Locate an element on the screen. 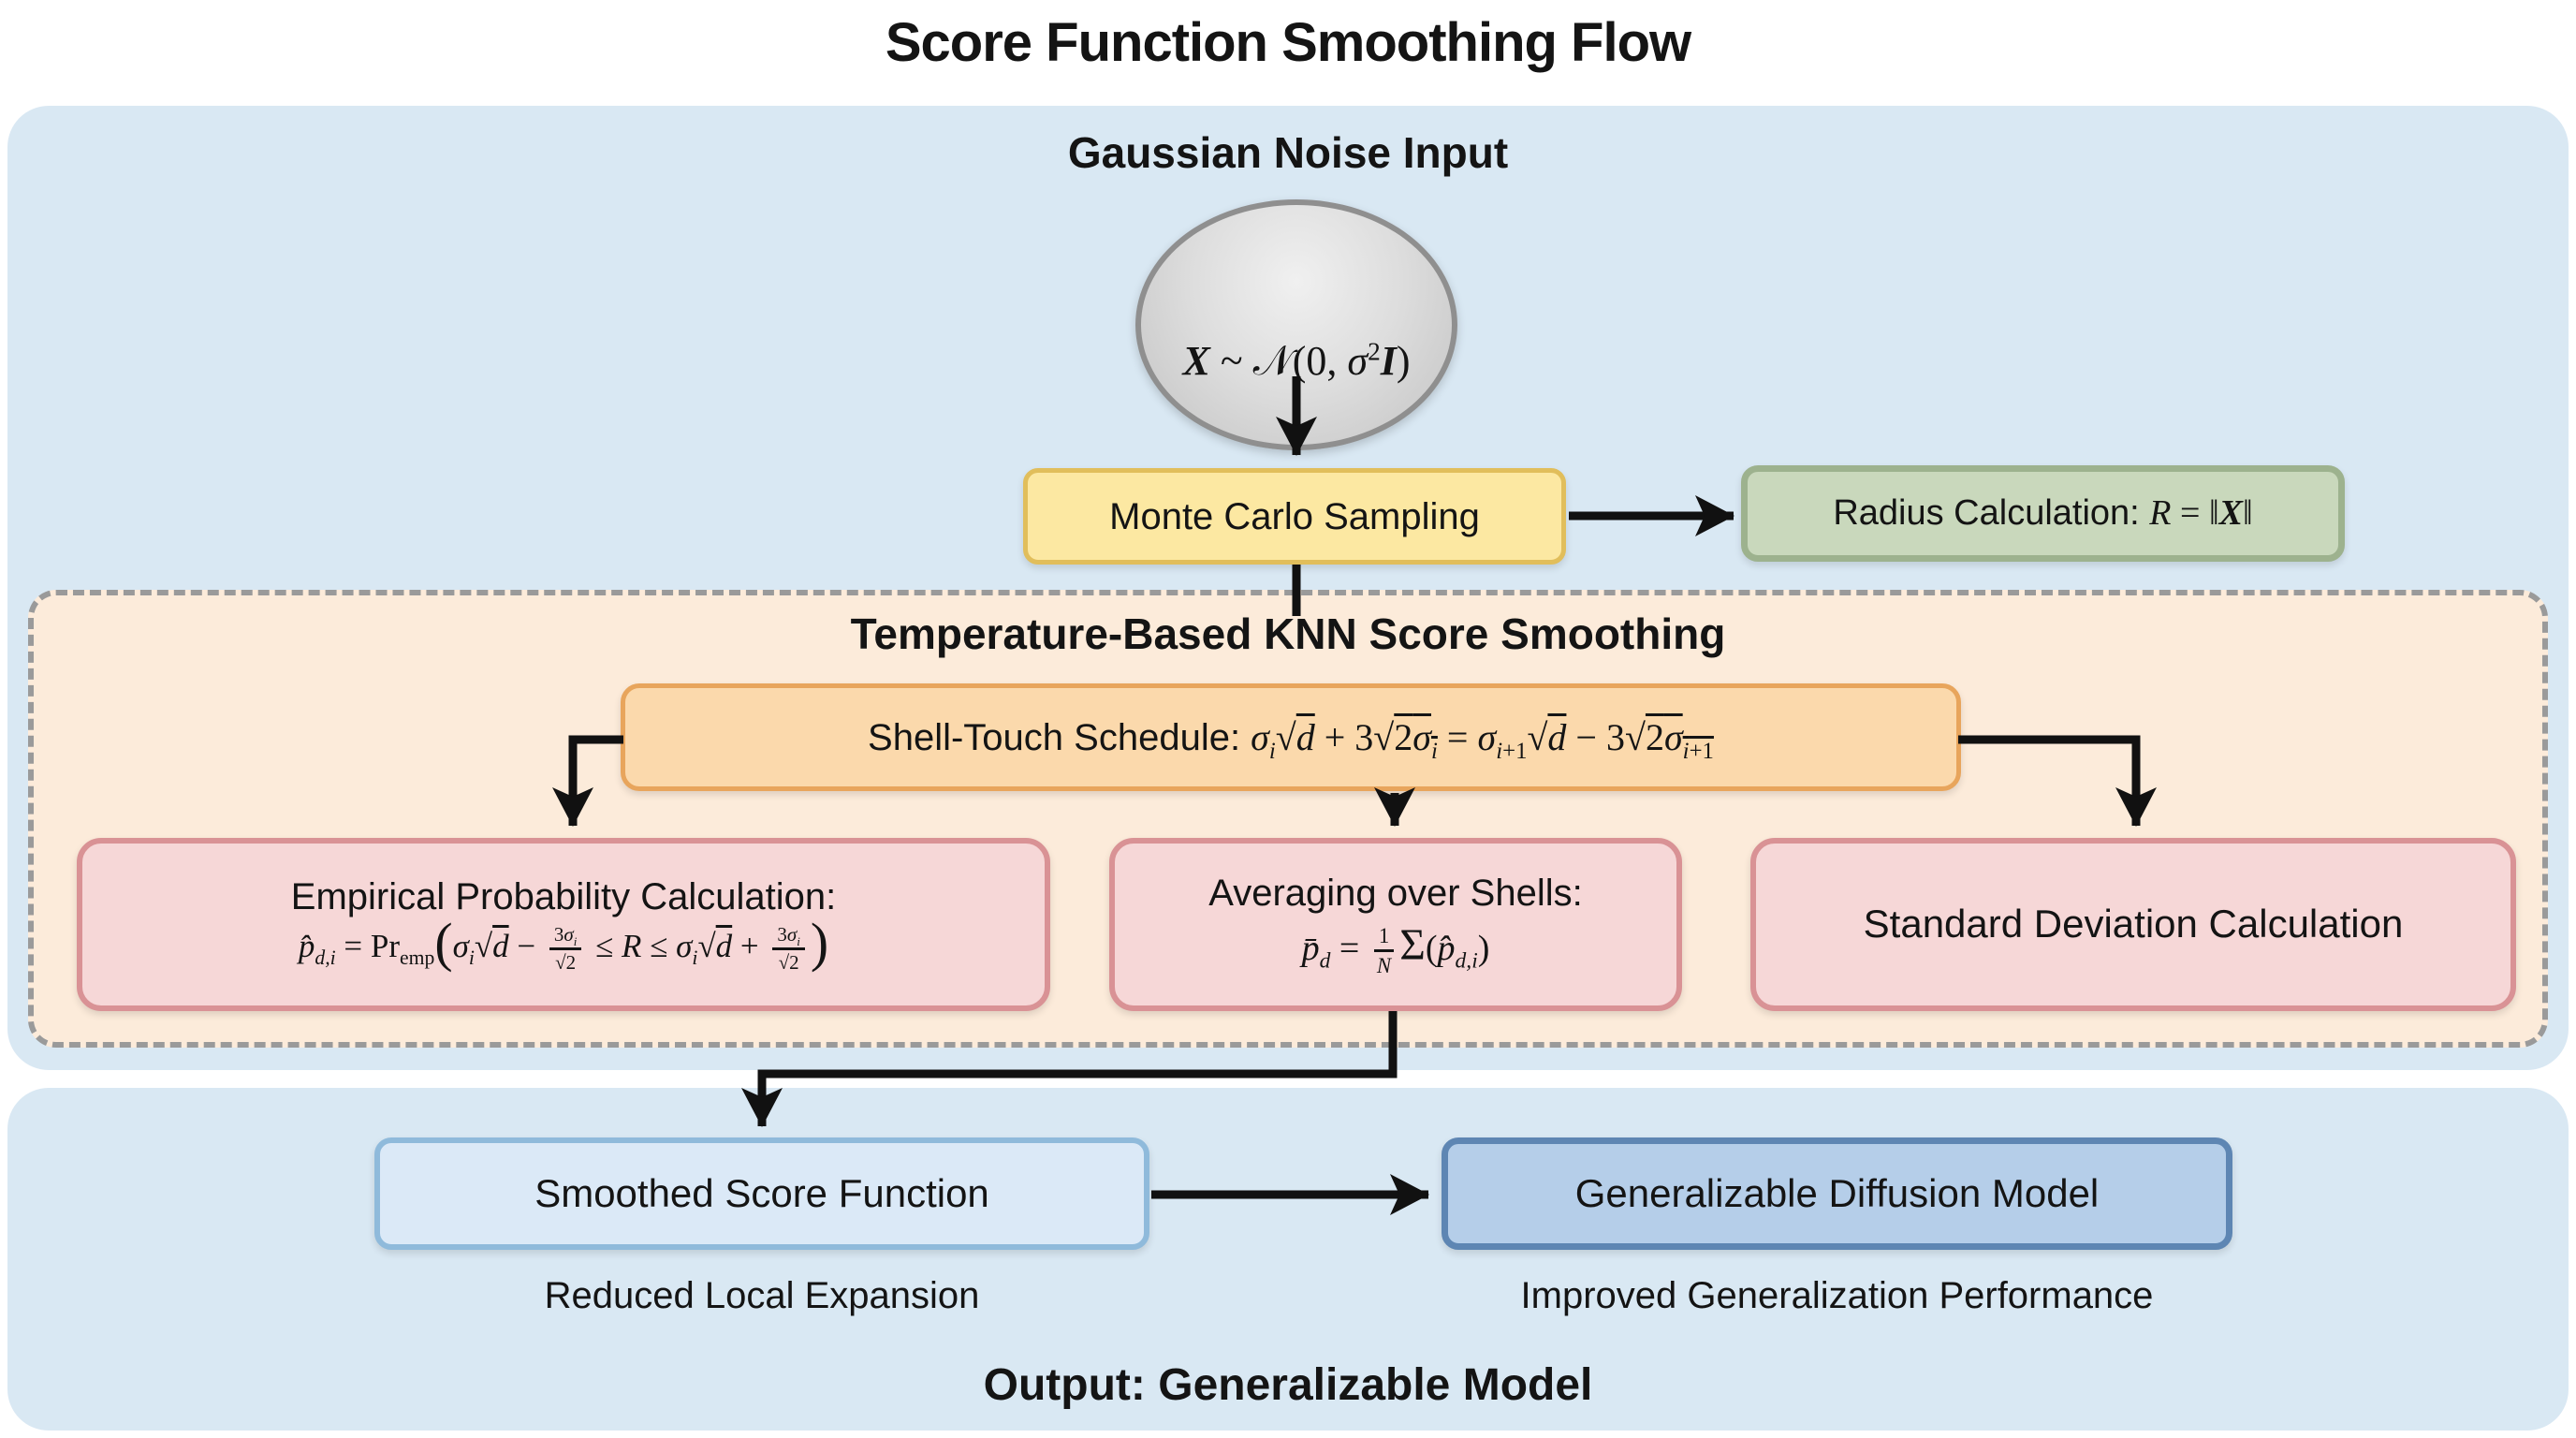  monte-carlo-label: Monte Carlo Sampling is located at coordinates (1294, 516).